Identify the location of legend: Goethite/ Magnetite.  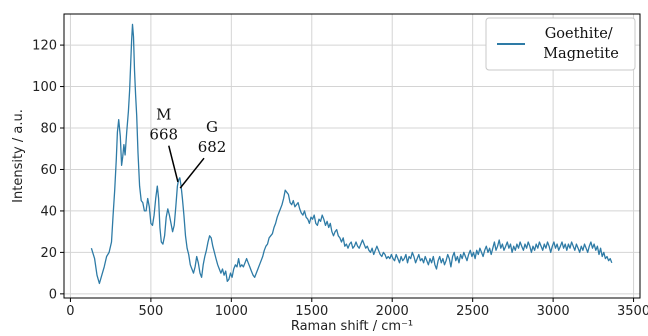
(560, 44).